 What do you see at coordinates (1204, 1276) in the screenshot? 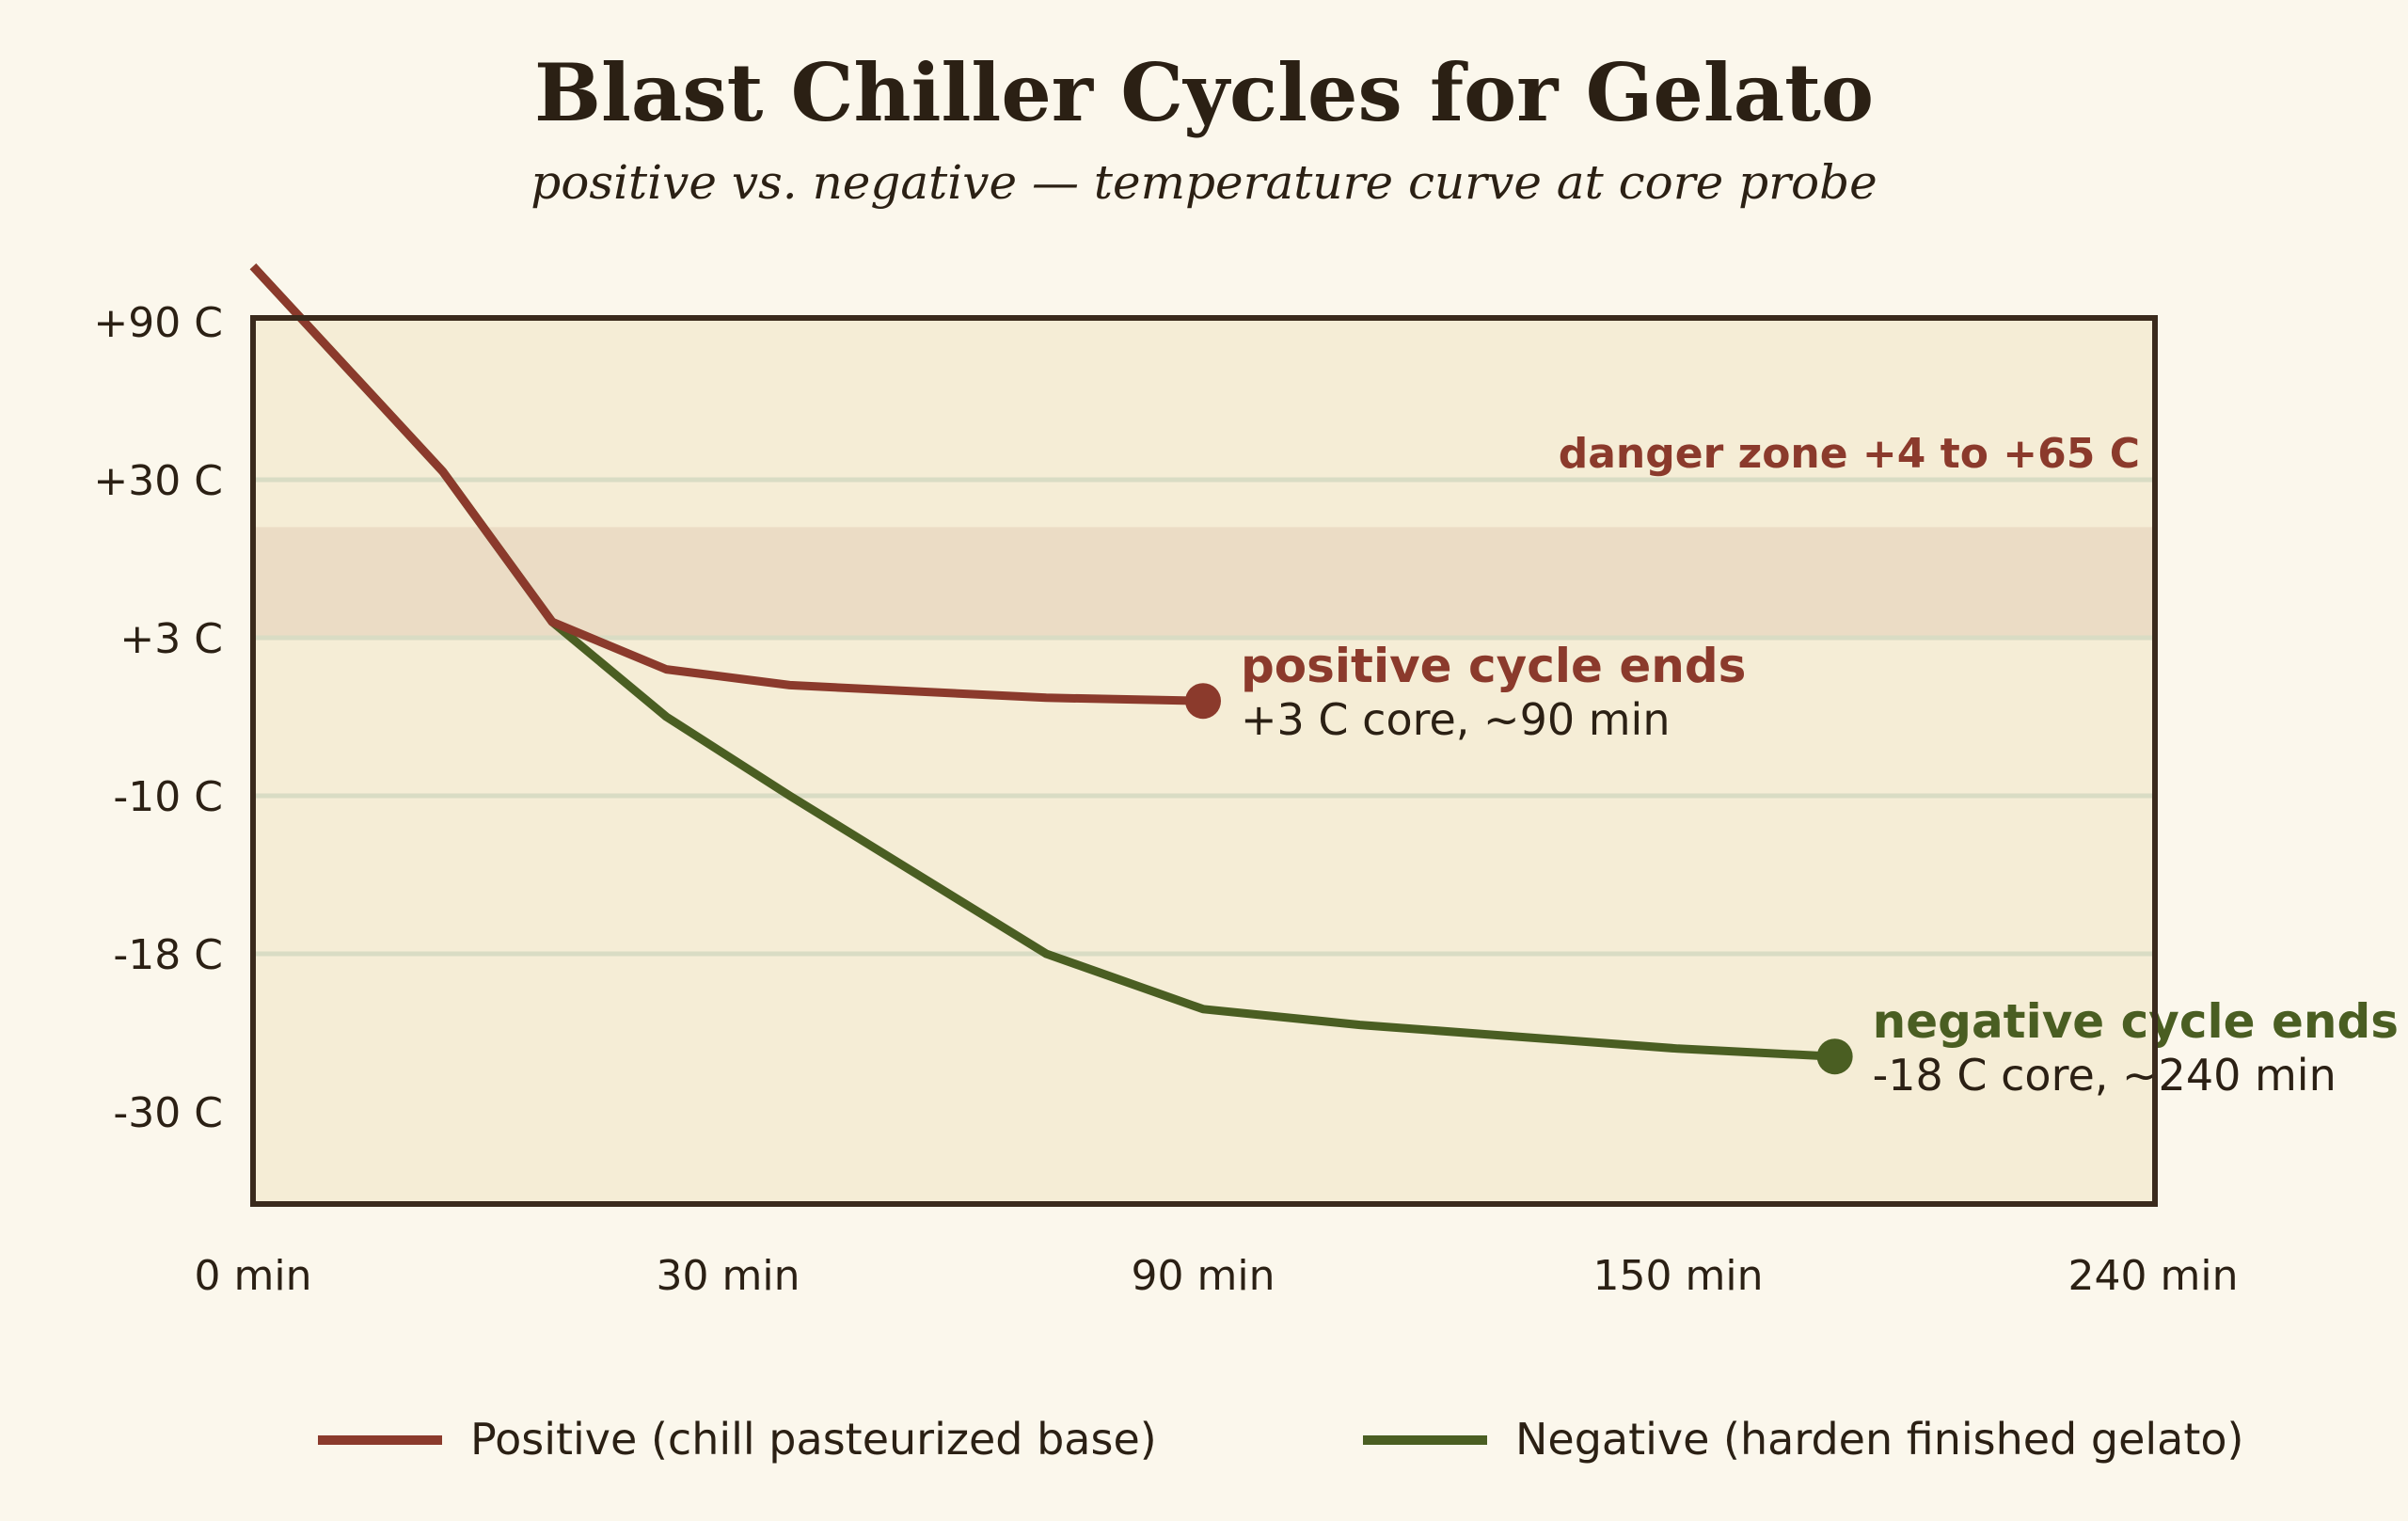
I see `x-tick-label: 90 min` at bounding box center [1204, 1276].